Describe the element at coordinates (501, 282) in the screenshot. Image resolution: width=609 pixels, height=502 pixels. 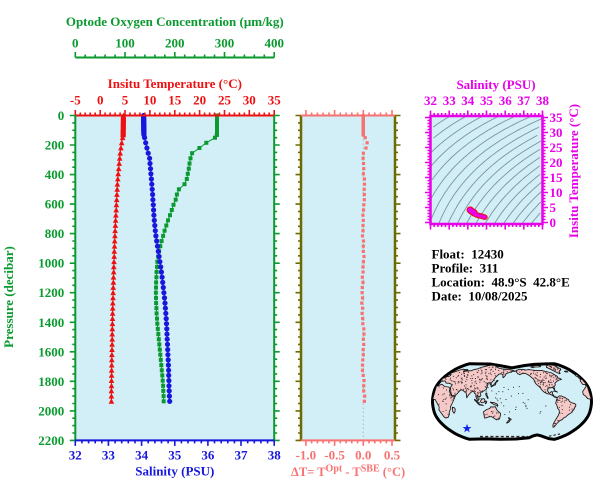
I see `svg-text: Location: 48.9°S 42.8°E` at that location.